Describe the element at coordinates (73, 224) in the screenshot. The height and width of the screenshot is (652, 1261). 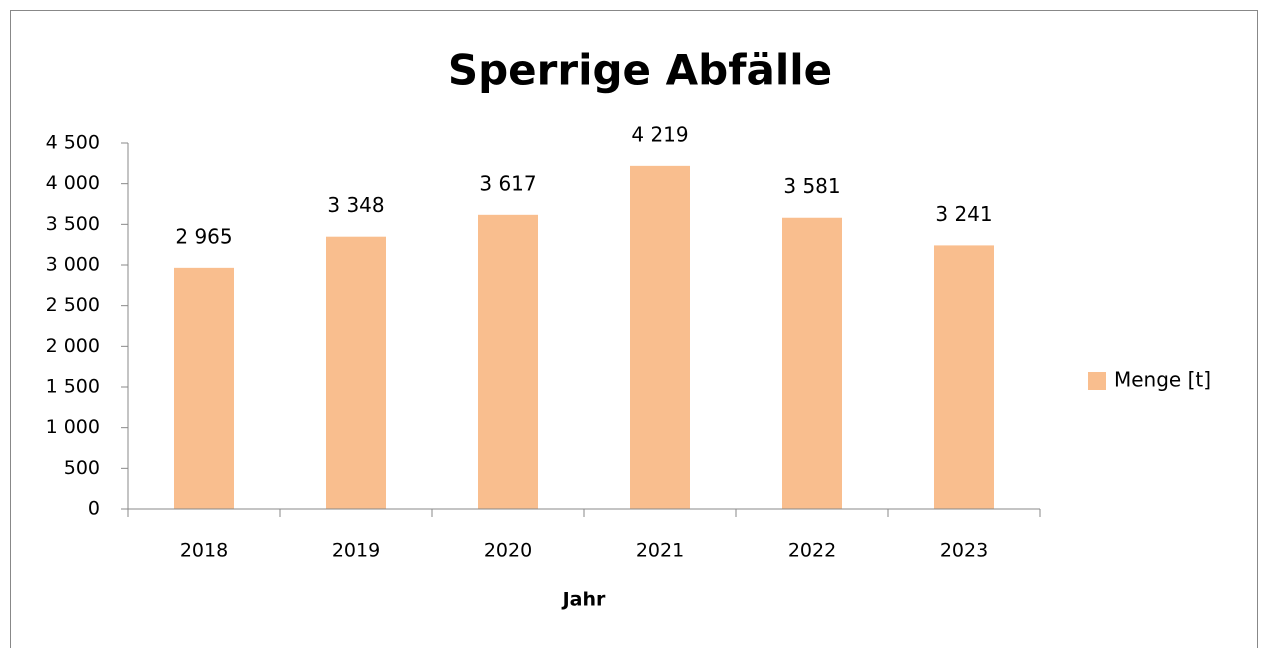
I see `y-tick-label: 3 500` at that location.